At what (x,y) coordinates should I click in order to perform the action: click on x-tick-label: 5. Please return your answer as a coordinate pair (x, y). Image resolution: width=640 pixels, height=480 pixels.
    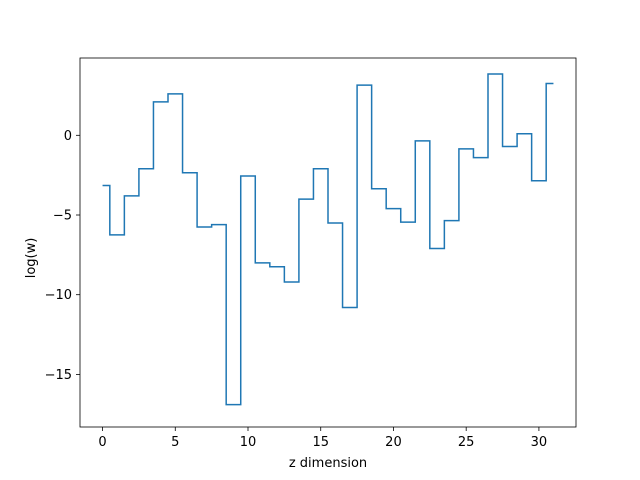
    Looking at the image, I should click on (175, 442).